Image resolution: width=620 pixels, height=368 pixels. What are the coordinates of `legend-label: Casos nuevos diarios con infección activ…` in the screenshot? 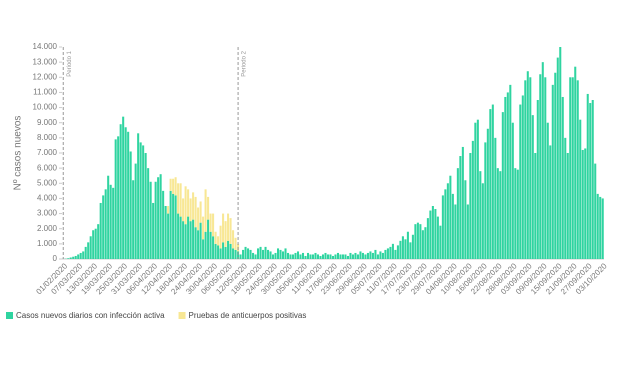 It's located at (90, 315).